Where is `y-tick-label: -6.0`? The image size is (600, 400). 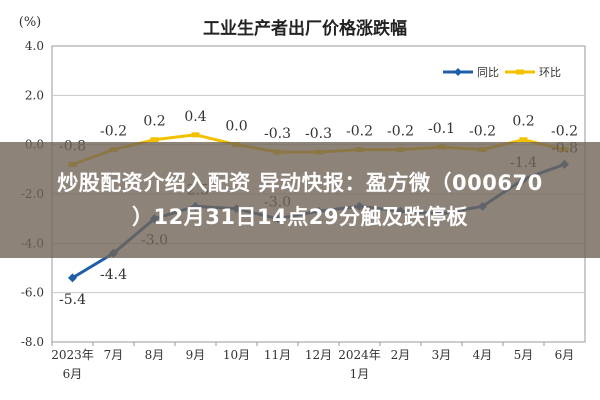
y-tick-label: -6.0 is located at coordinates (32, 293).